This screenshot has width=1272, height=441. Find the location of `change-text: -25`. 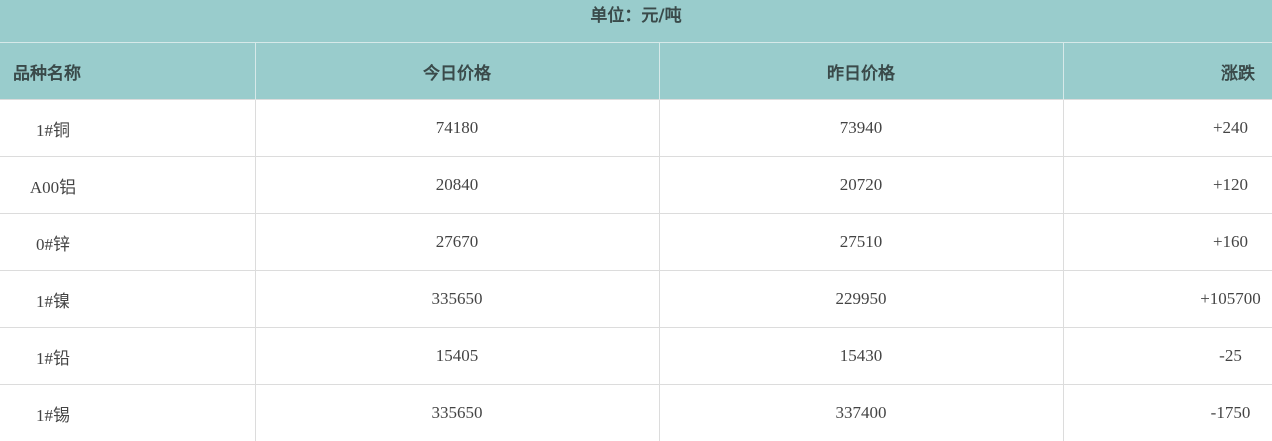

change-text: -25 is located at coordinates (1231, 356).